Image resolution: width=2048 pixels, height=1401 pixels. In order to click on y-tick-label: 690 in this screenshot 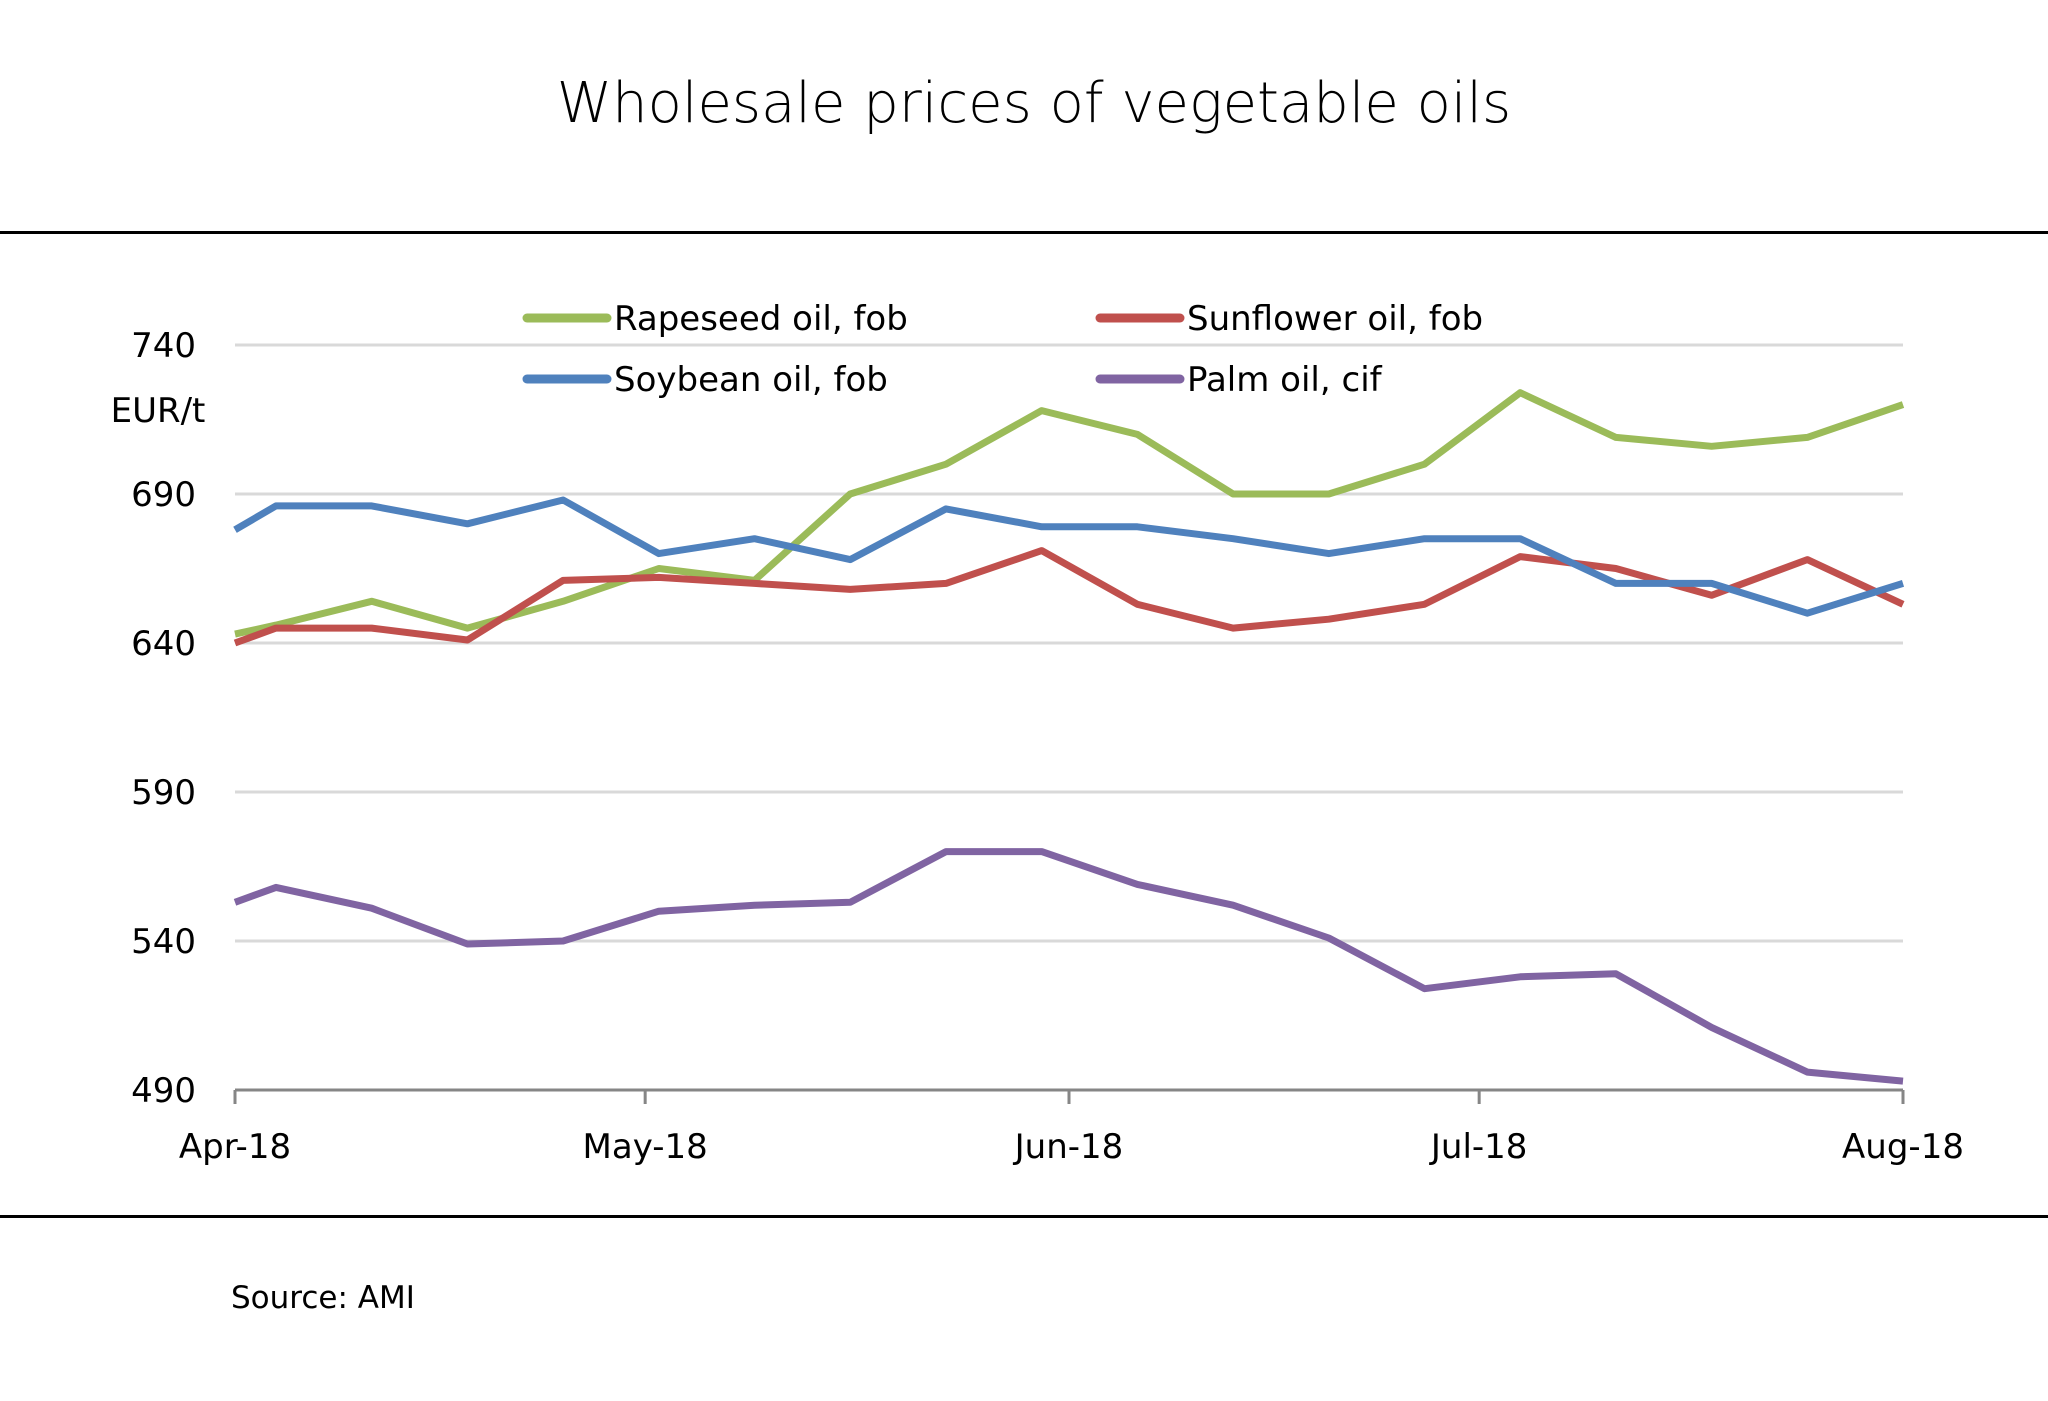, I will do `click(163, 495)`.